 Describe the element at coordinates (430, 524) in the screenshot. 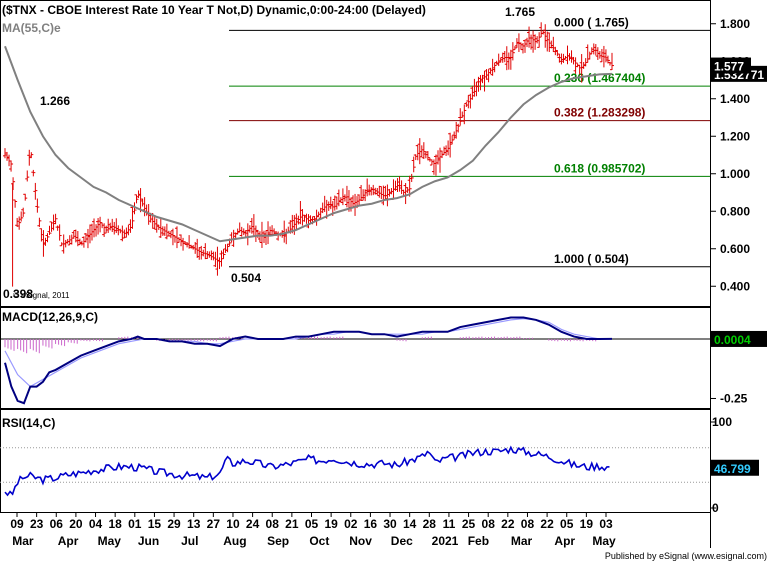

I see `x-day-label: 28` at that location.